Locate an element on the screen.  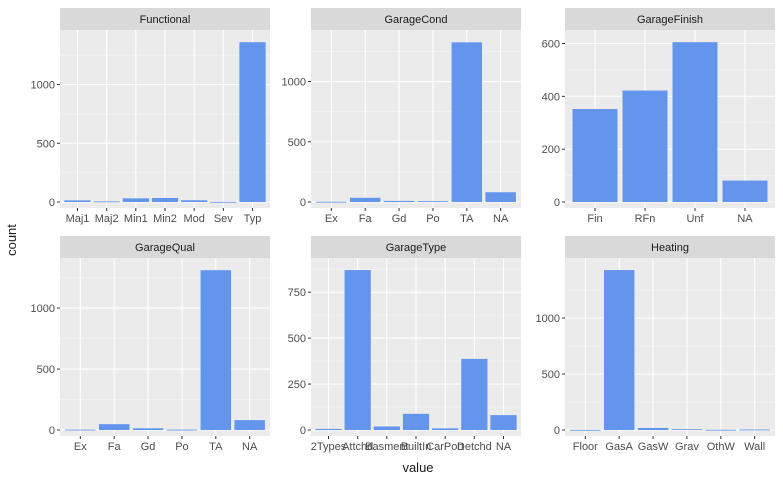
bar-othw is located at coordinates (721, 430).